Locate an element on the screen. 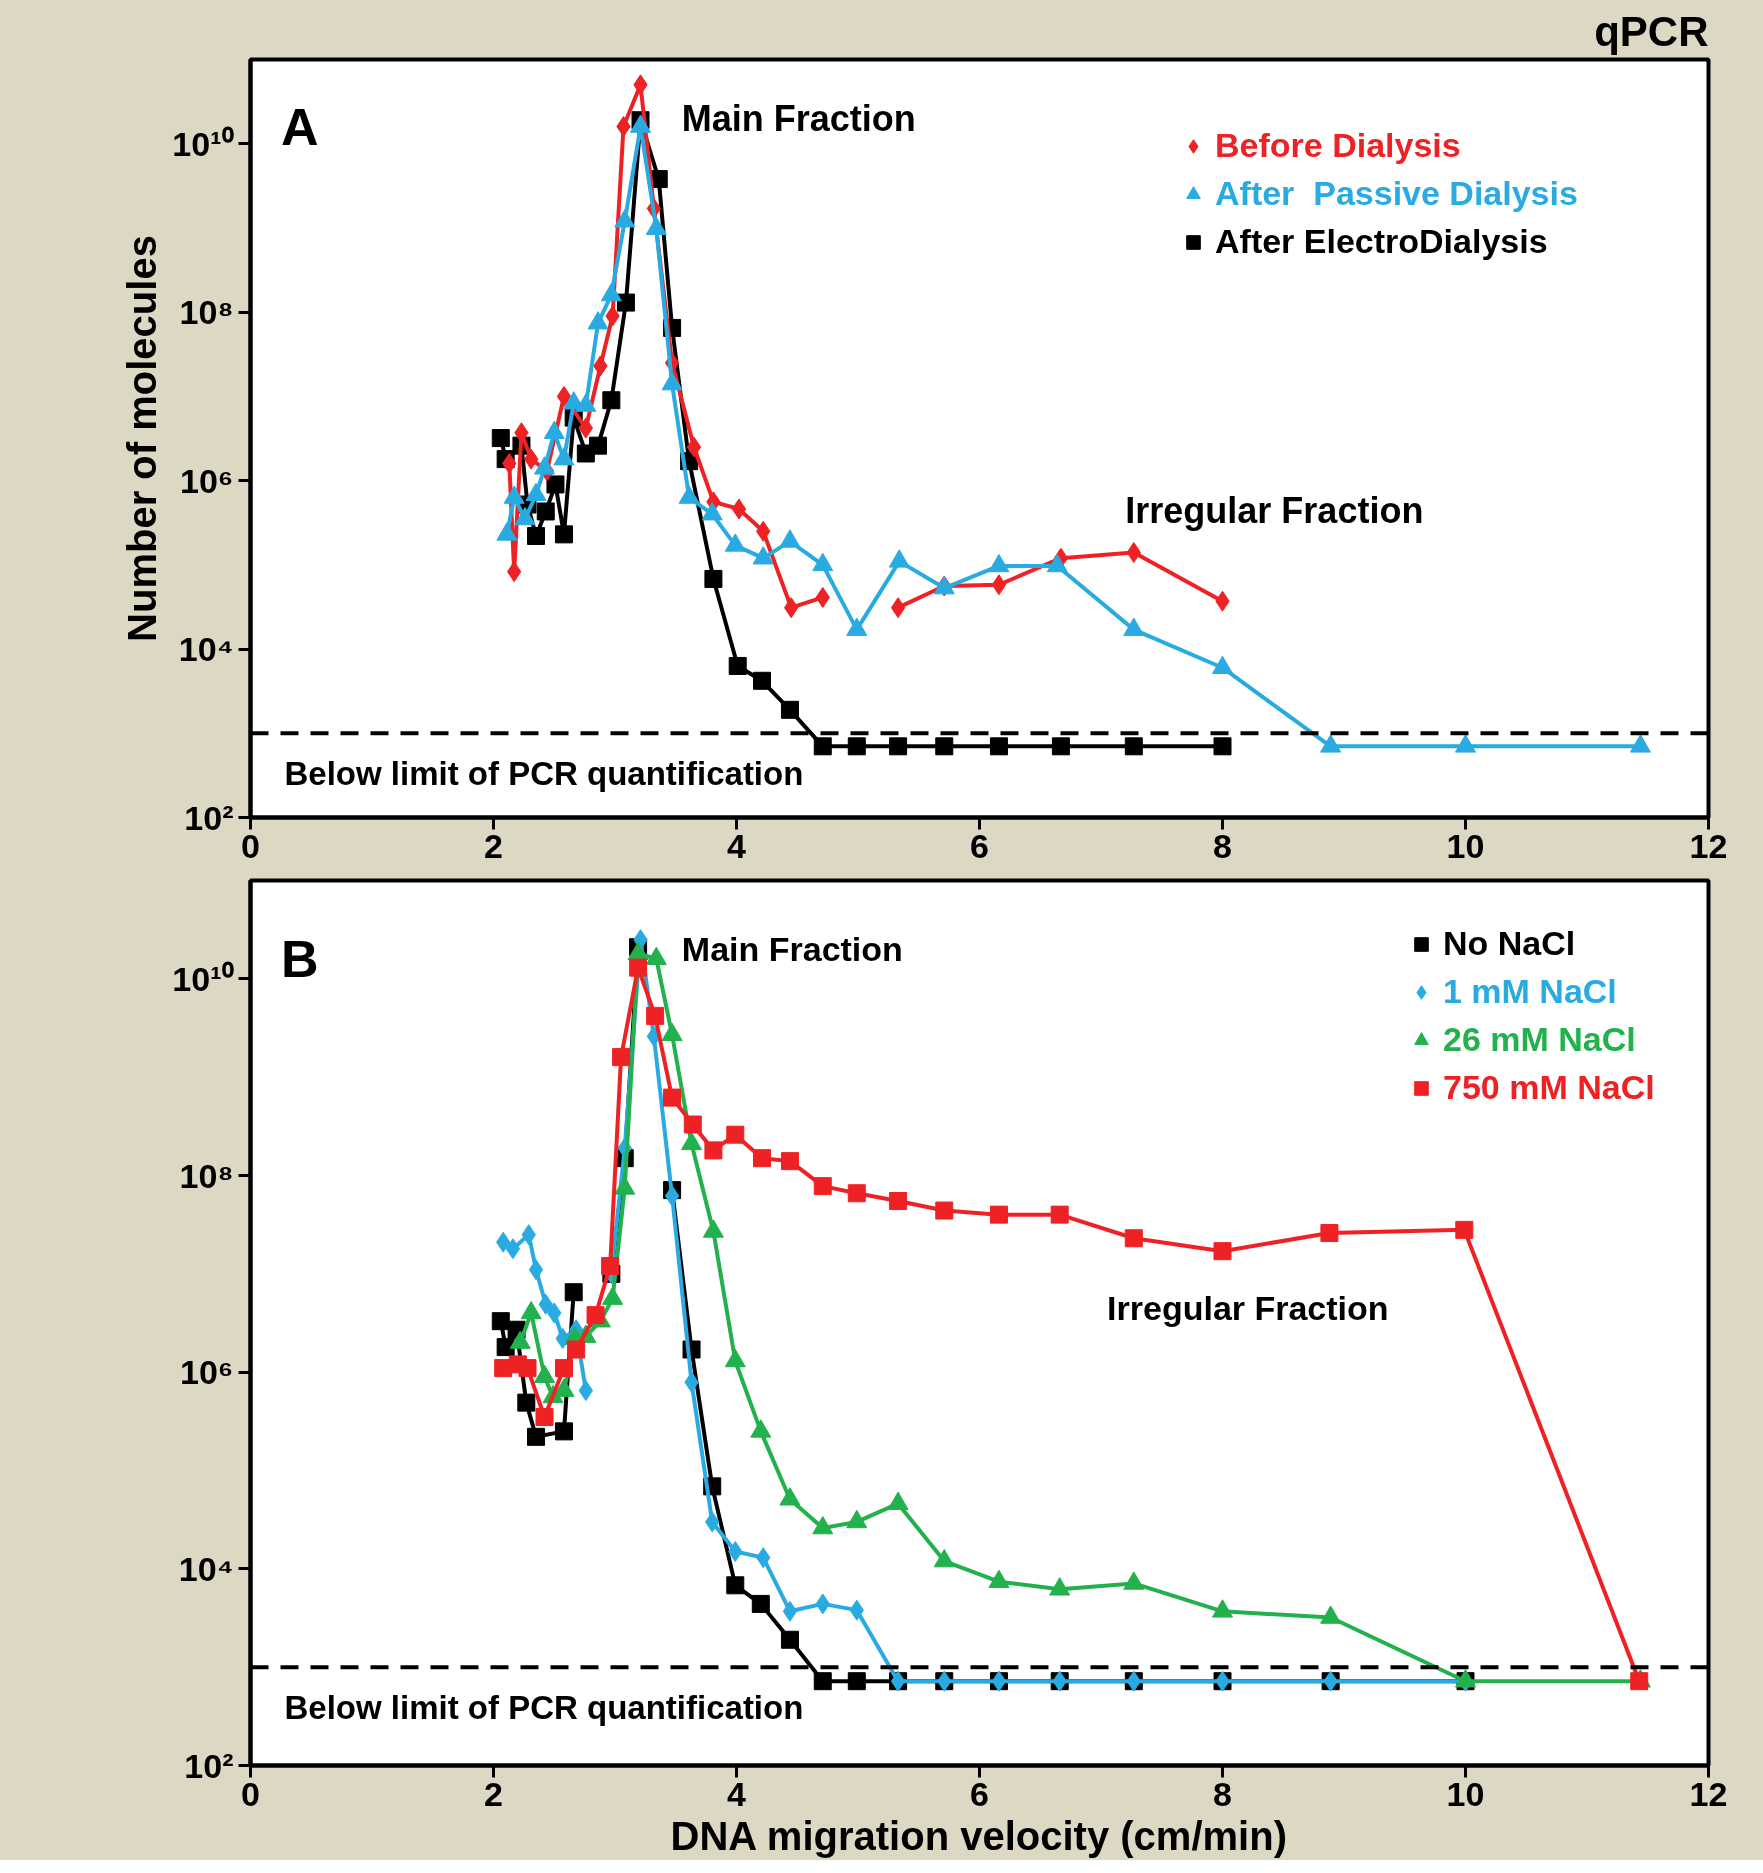 This screenshot has width=1763, height=1873. legend-label: After Passive Dialysis is located at coordinates (1396, 193).